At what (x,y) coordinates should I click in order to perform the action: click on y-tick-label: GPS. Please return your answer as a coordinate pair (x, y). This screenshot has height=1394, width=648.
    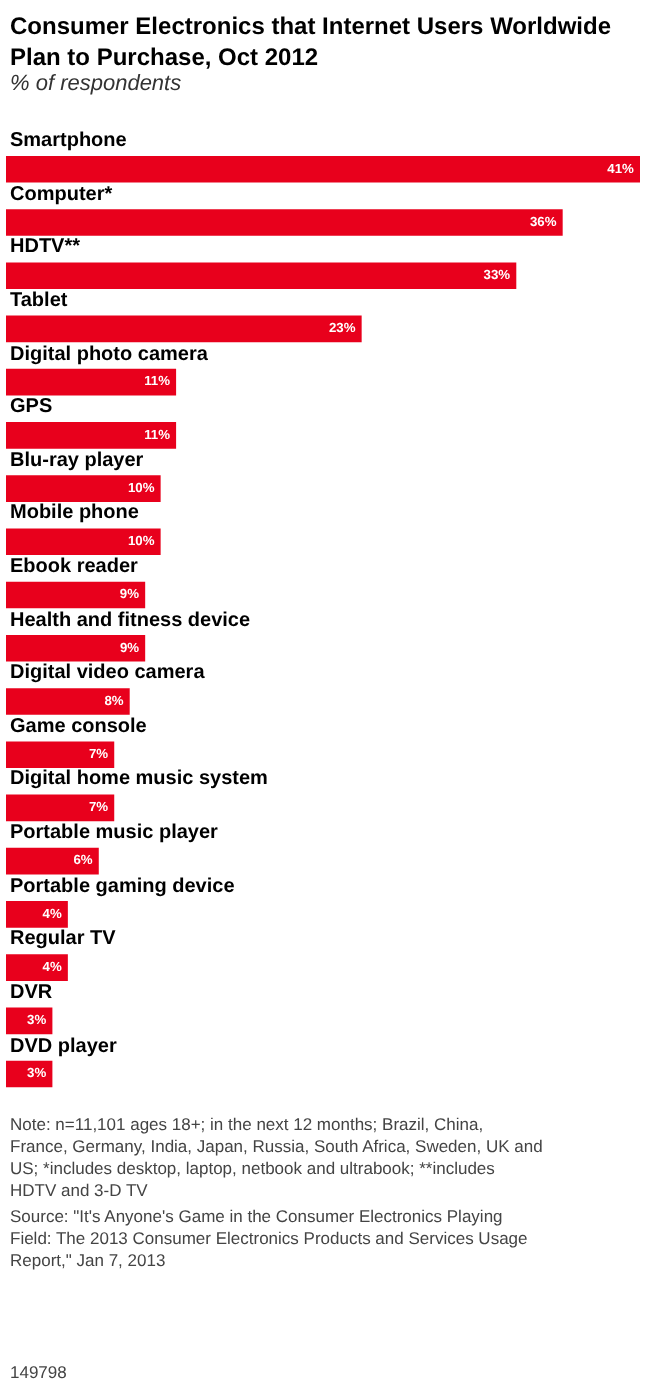
    Looking at the image, I should click on (31, 407).